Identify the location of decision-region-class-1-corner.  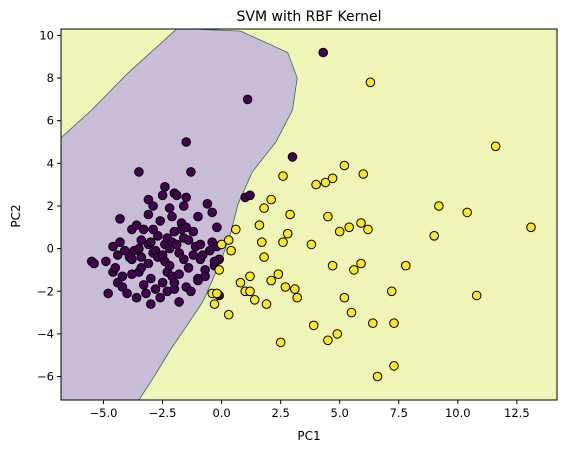
(119, 83).